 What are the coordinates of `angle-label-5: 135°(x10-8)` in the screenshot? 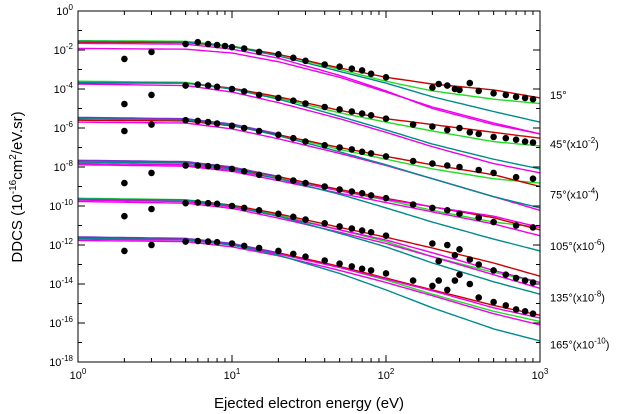 It's located at (577, 297).